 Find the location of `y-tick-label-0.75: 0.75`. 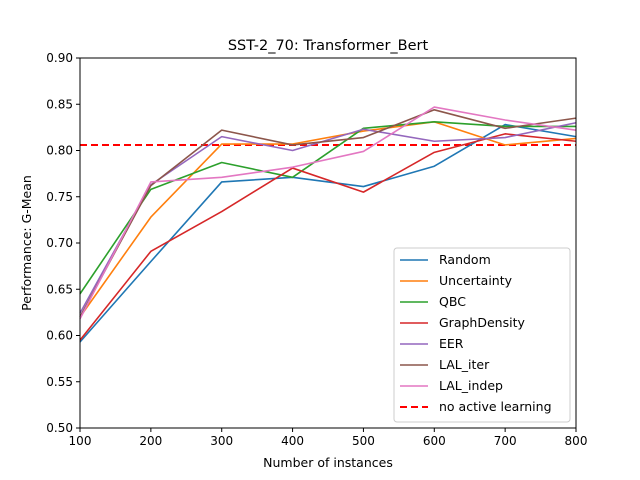

y-tick-label-0.75: 0.75 is located at coordinates (59, 197).